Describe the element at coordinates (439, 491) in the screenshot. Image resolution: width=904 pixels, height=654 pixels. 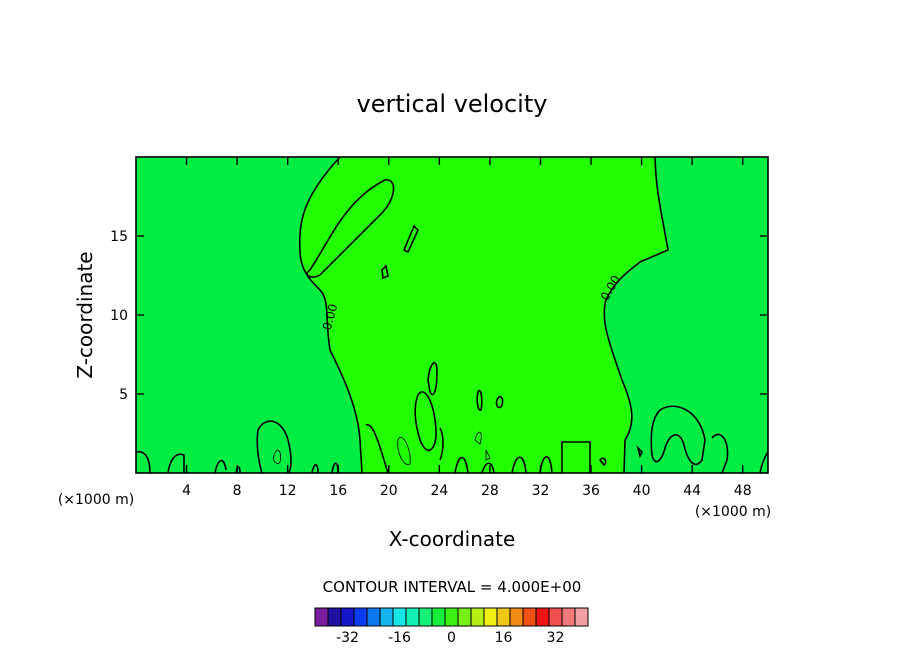
I see `x-tick-label: 24` at that location.